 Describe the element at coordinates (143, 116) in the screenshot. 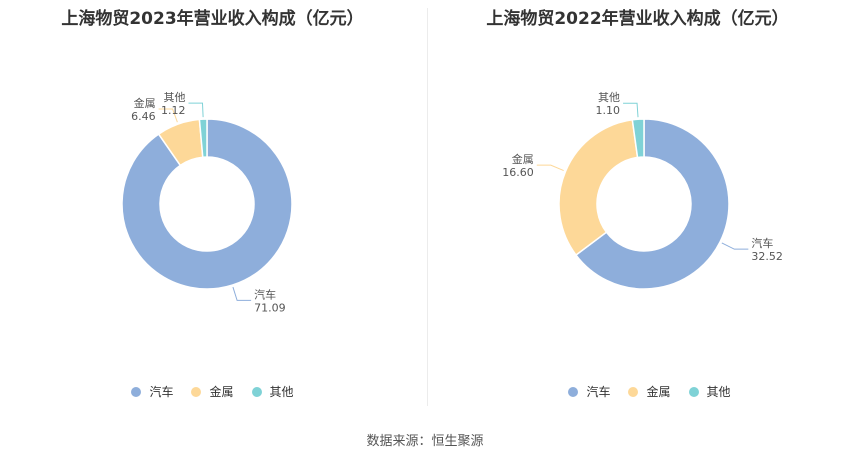

I see `slice-value-metal: 6.46` at that location.